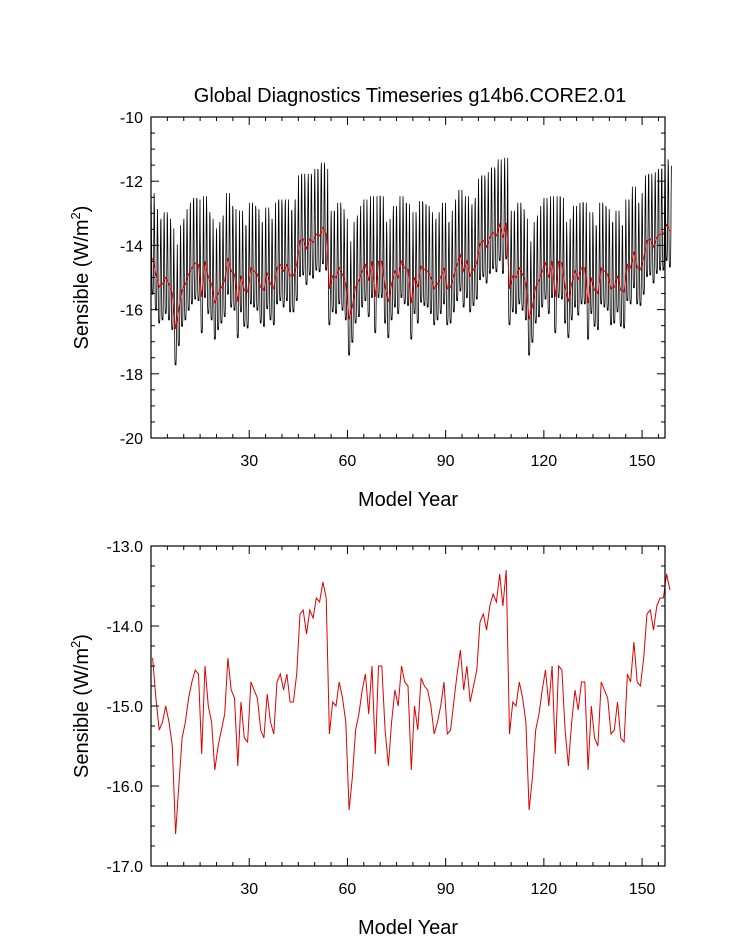  I want to click on y-tick-label: -17.0, so click(125, 867).